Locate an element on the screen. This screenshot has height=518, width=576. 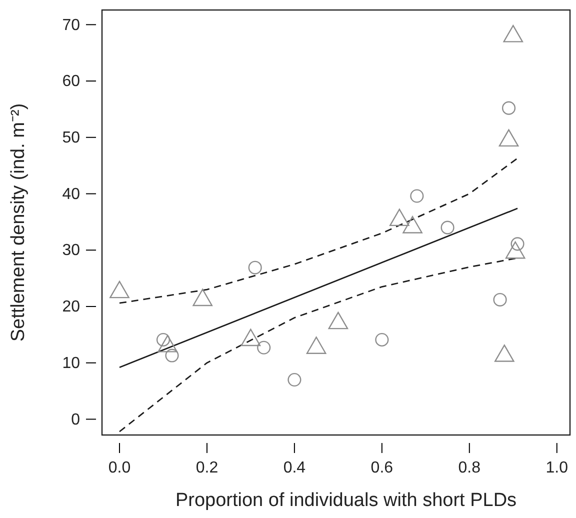
x-tick-label: 0.6 is located at coordinates (382, 467).